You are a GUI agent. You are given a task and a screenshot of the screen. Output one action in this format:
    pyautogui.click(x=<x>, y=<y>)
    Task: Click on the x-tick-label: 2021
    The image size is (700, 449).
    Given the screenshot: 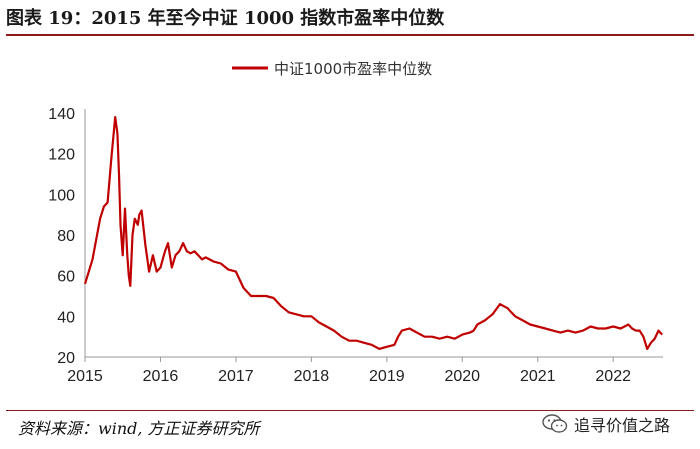 What is the action you would take?
    pyautogui.click(x=538, y=376)
    